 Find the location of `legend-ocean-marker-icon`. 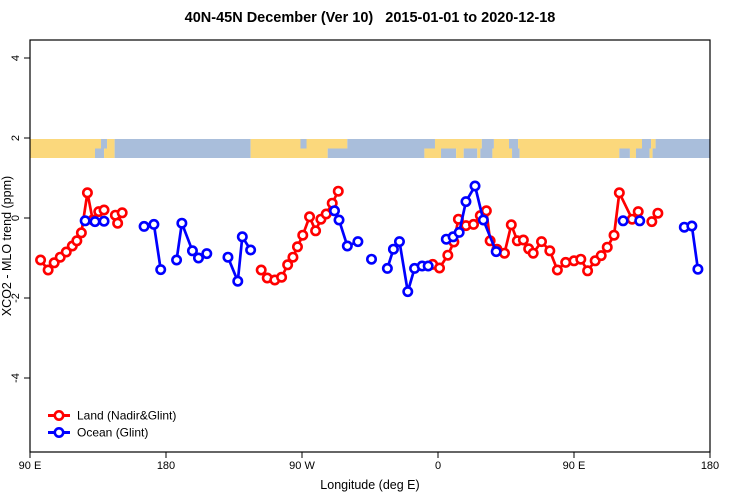

legend-ocean-marker-icon is located at coordinates (59, 432).